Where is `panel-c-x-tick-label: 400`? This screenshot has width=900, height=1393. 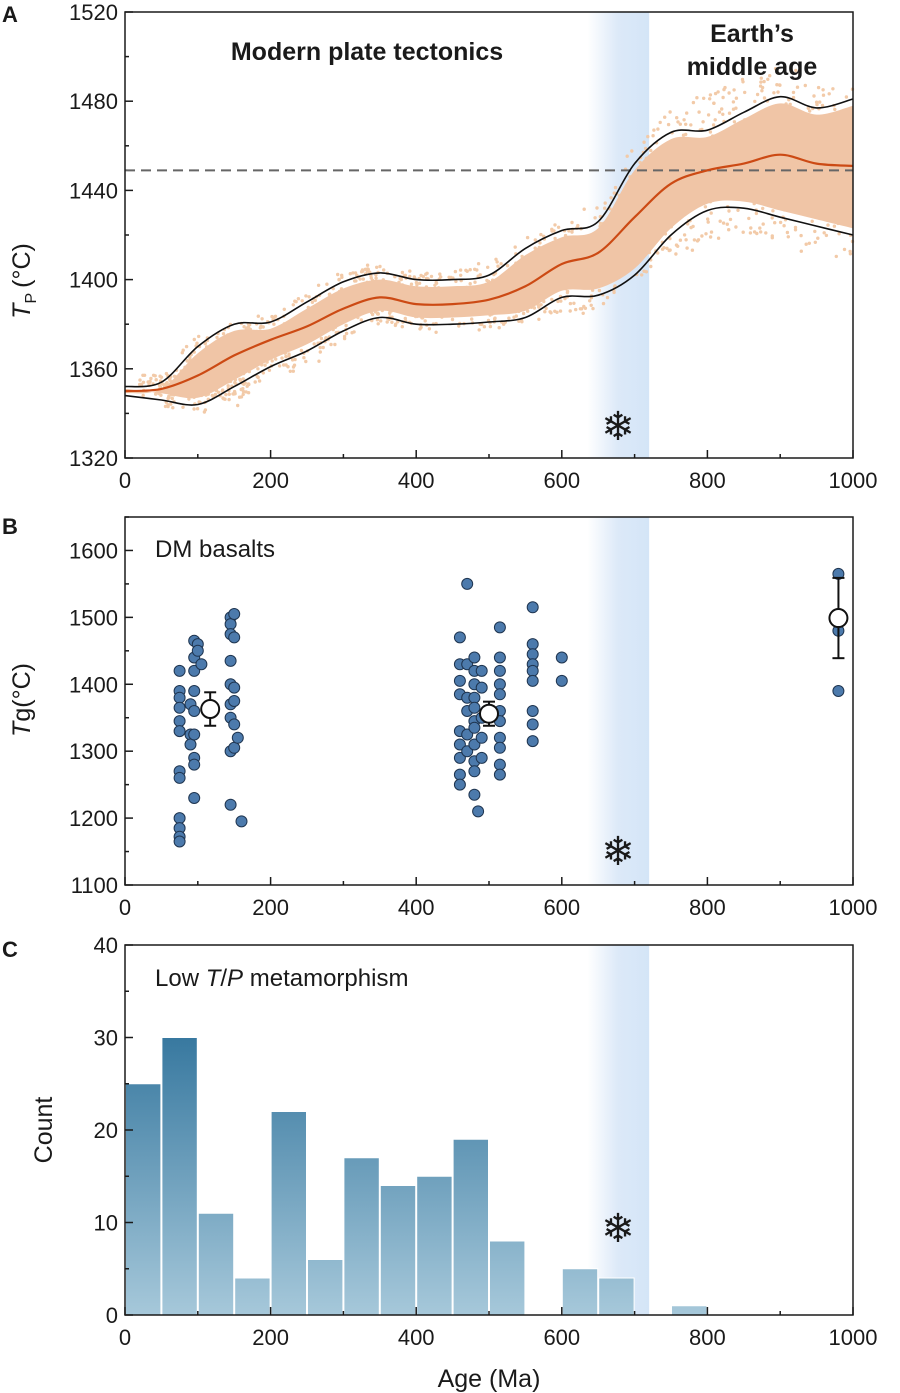 panel-c-x-tick-label: 400 is located at coordinates (416, 1337).